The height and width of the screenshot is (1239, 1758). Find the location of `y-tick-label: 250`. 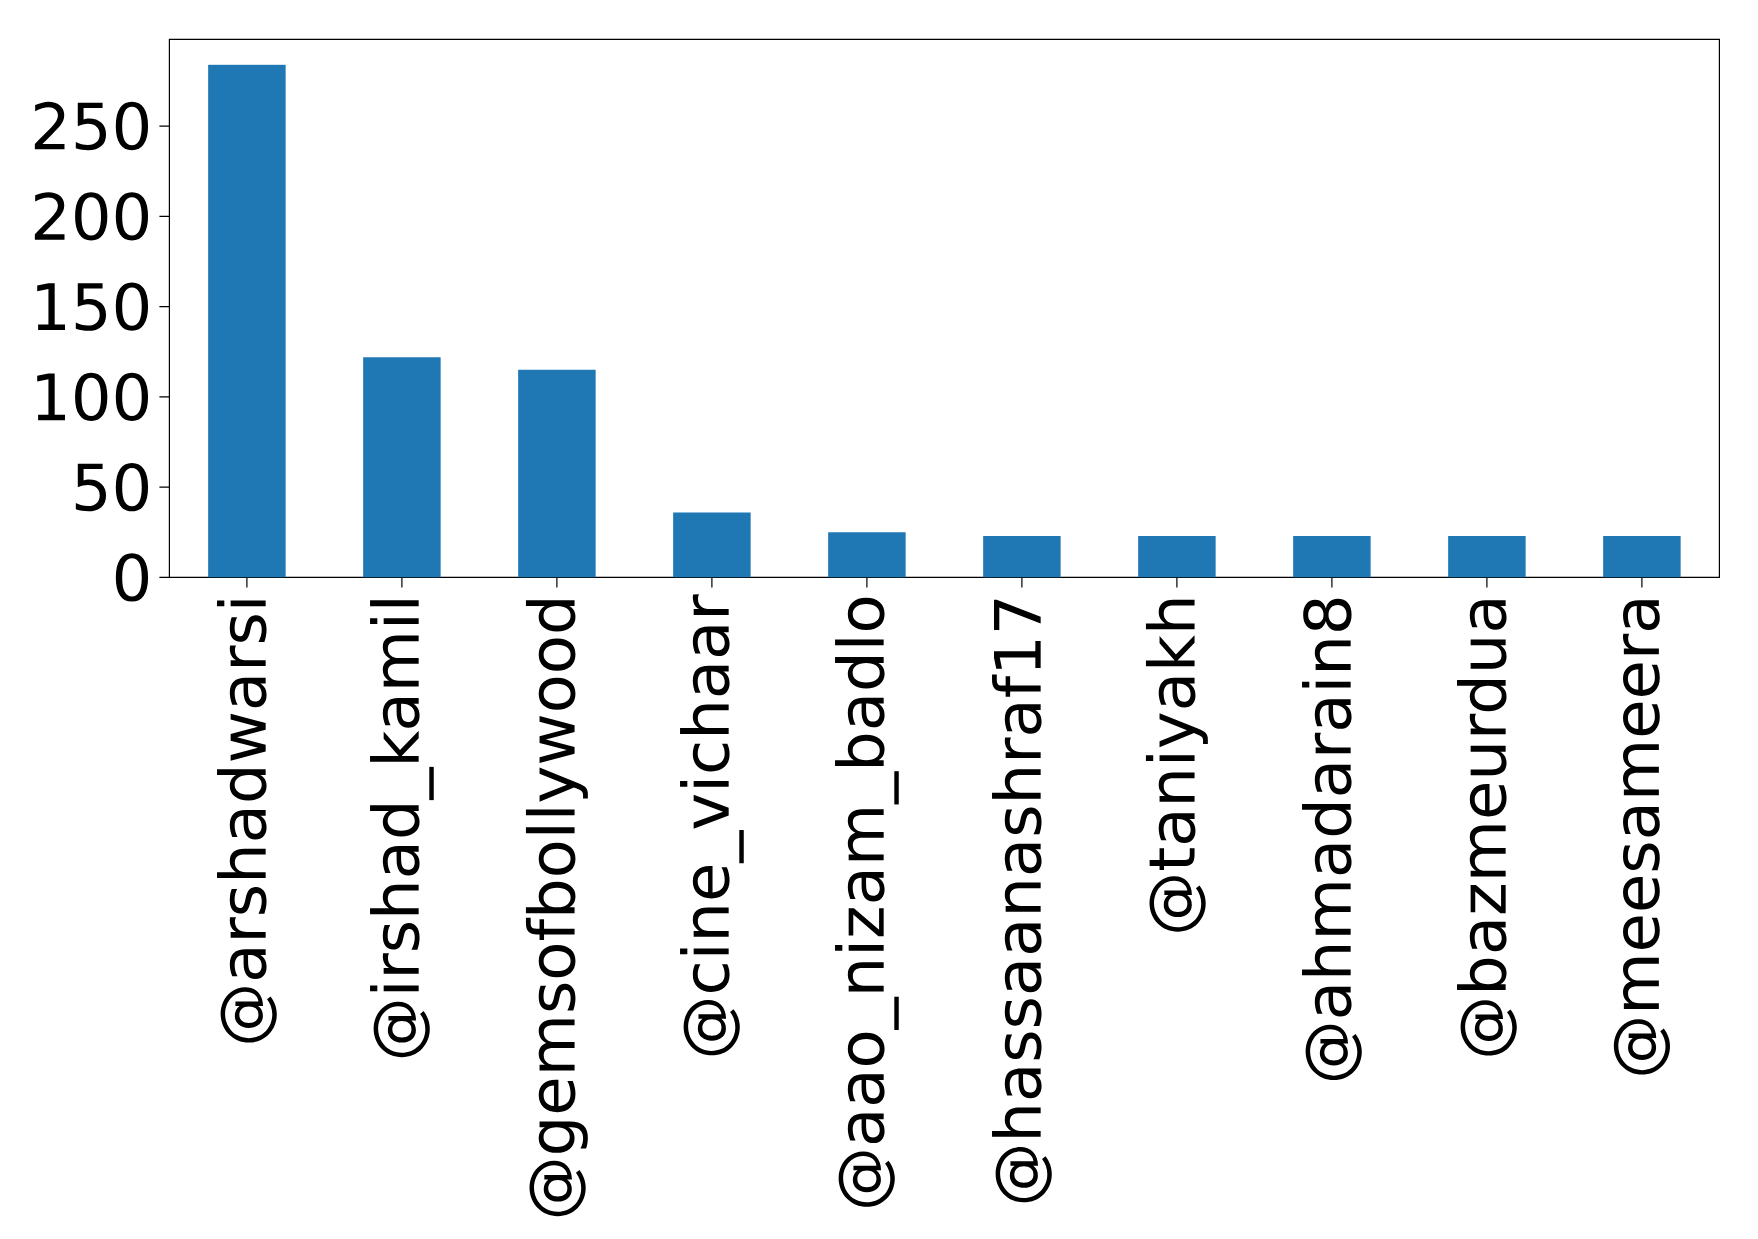

y-tick-label: 250 is located at coordinates (91, 126).